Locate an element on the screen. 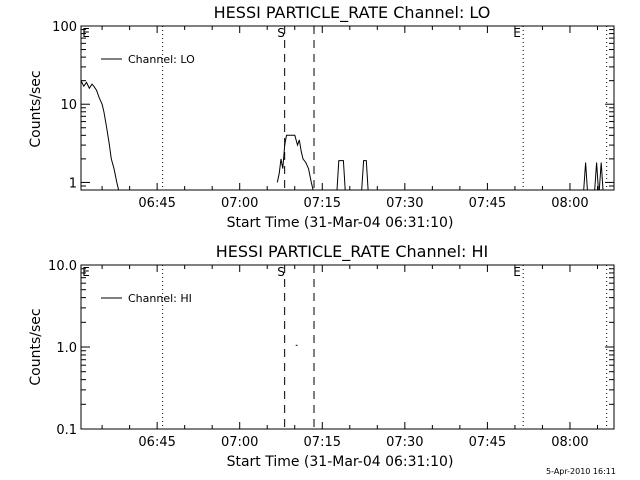 The height and width of the screenshot is (480, 640). panel-lo-ytick-label: 1 is located at coordinates (73, 183).